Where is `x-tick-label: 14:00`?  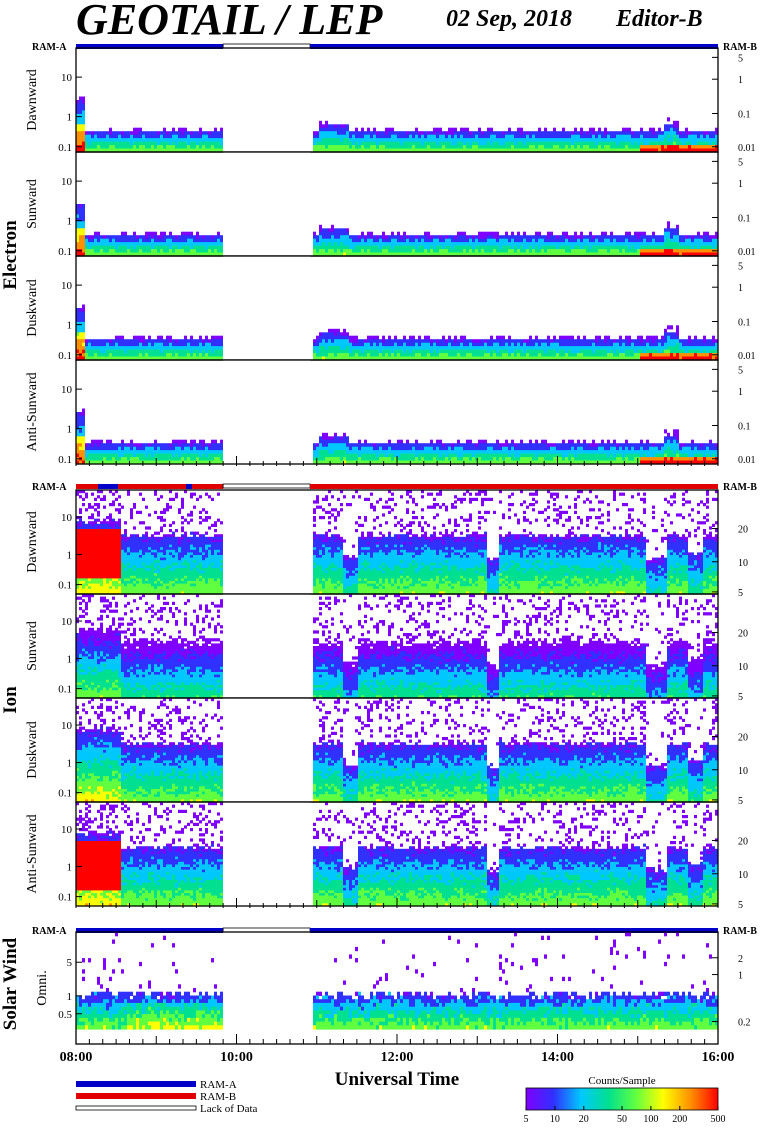 x-tick-label: 14:00 is located at coordinates (557, 1057).